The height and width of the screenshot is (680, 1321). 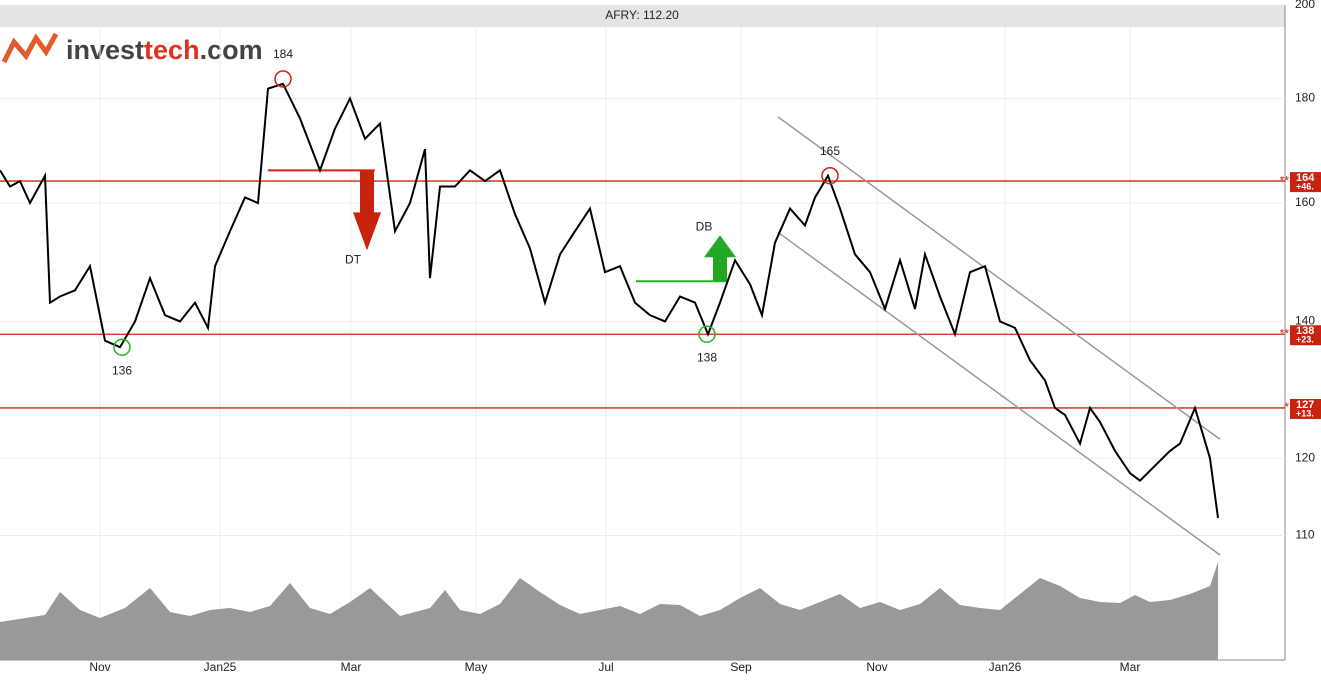 What do you see at coordinates (1005, 667) in the screenshot?
I see `x-tick-label: Jan26` at bounding box center [1005, 667].